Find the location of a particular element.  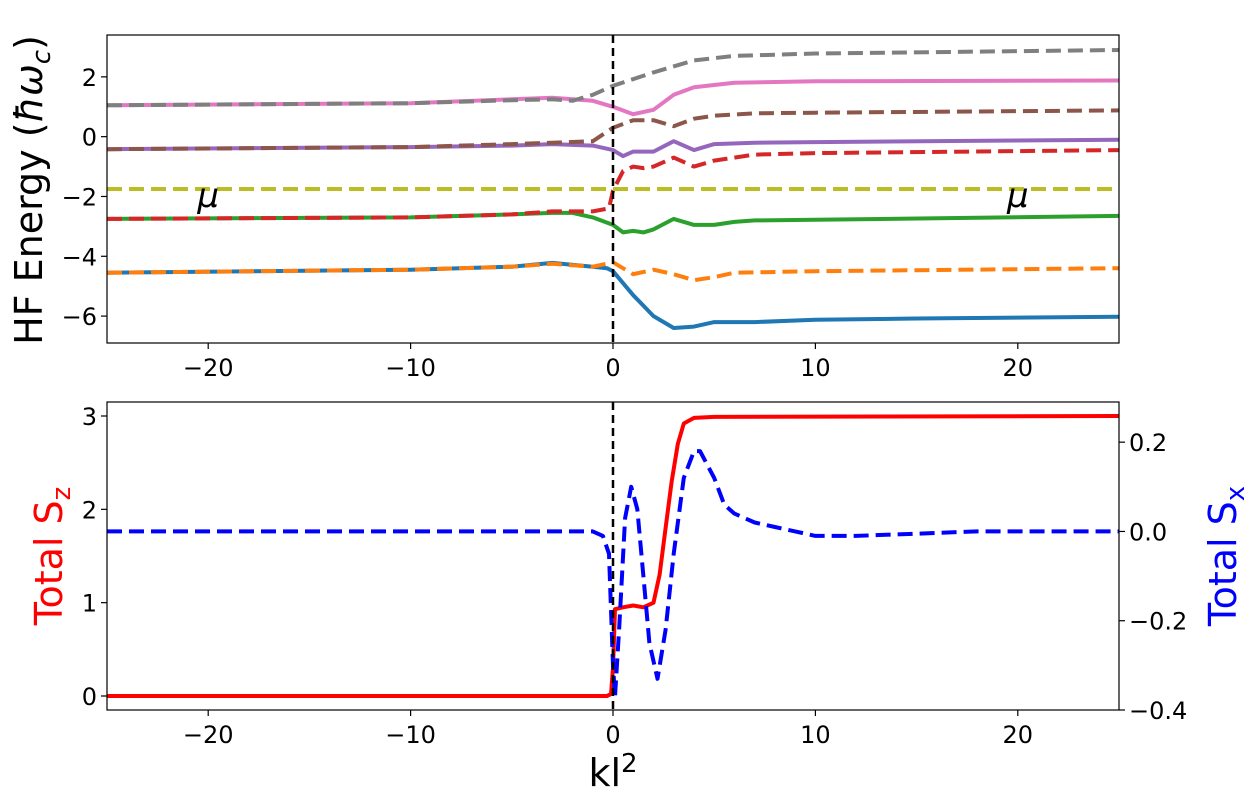

energy-y-tick-label: 0 is located at coordinates (89, 138).